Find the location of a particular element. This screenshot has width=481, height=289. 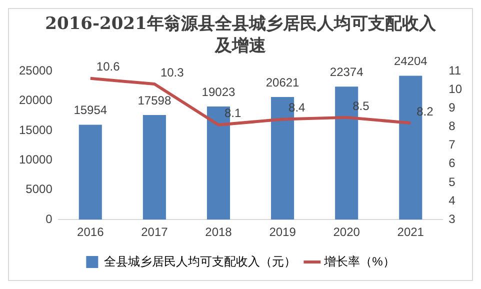

y2-tick-label: 10 is located at coordinates (455, 89).